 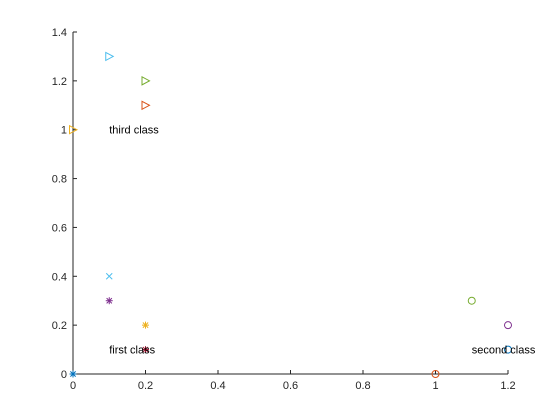 I want to click on x-tick-label: 1, so click(x=435, y=386).